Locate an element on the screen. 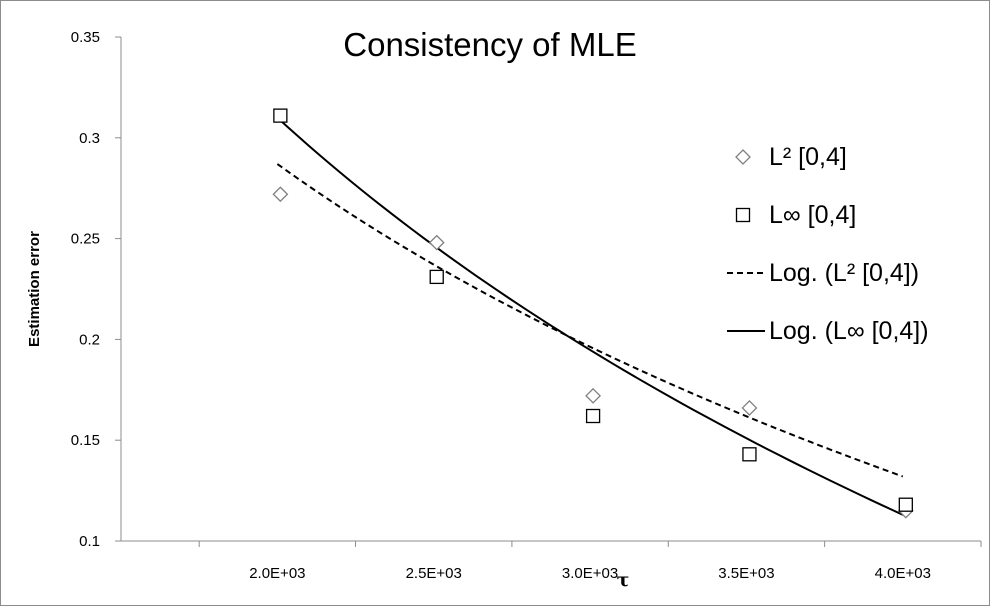 This screenshot has height=607, width=990. x-tick-label: 2.0E+03 is located at coordinates (277, 573).